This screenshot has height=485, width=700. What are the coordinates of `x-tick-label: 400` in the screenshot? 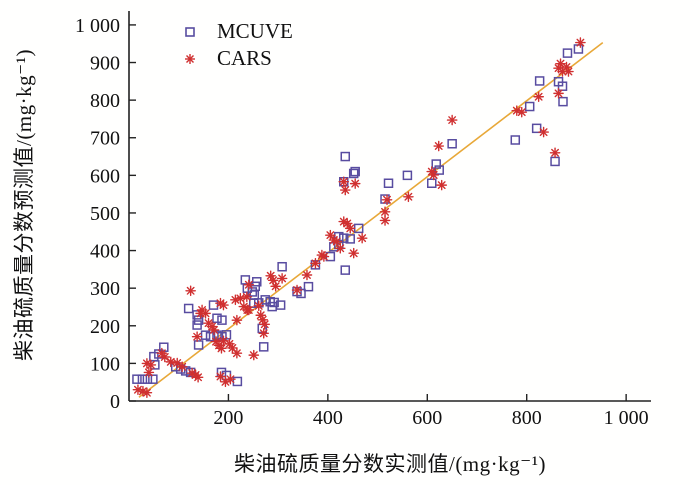 It's located at (328, 418).